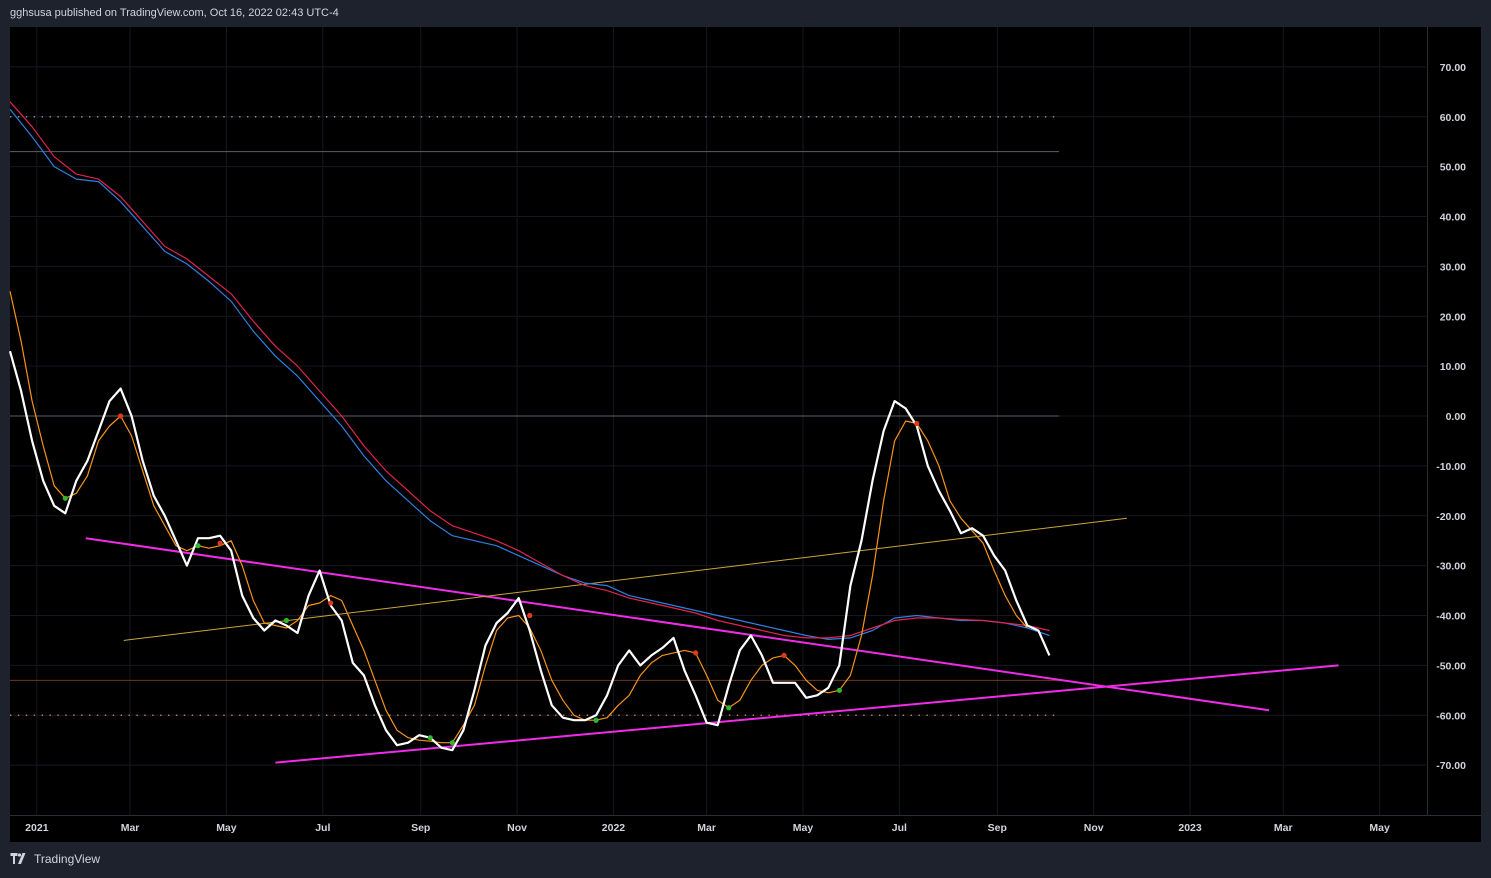  What do you see at coordinates (1190, 828) in the screenshot?
I see `x-tick-label: 2023` at bounding box center [1190, 828].